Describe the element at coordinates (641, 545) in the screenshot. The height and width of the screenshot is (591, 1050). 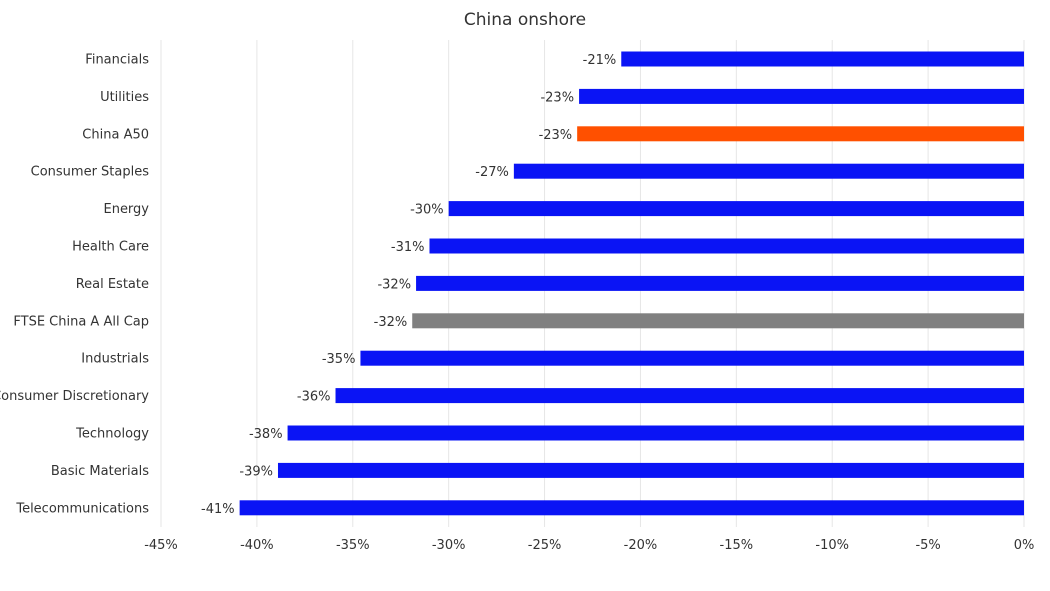
I see `x-tick-label: -20%` at that location.